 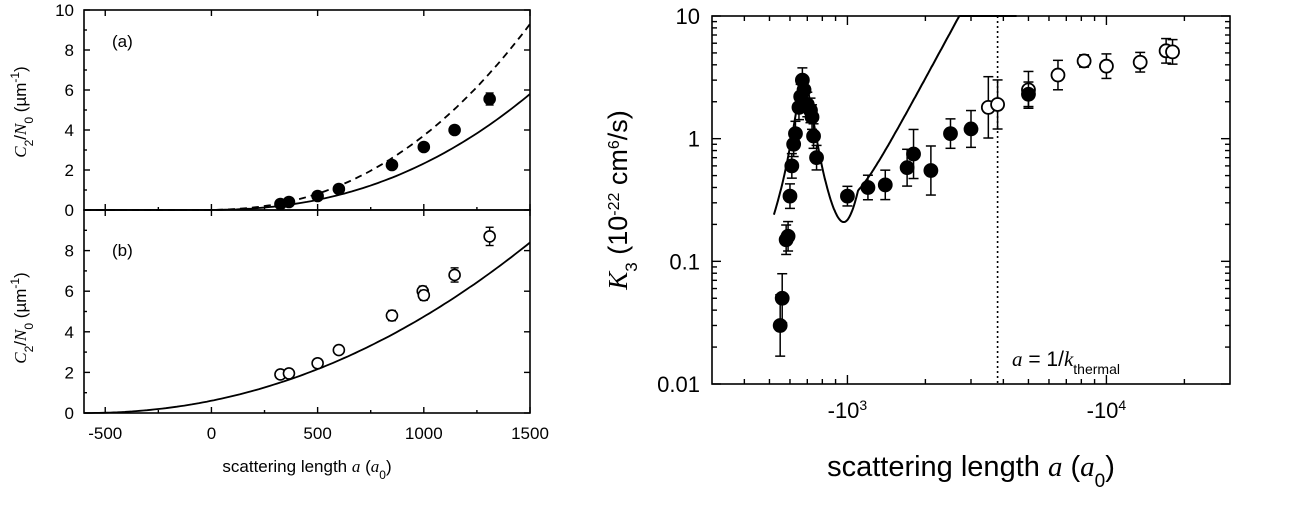 What do you see at coordinates (848, 410) in the screenshot?
I see `x-tick-label: -103` at bounding box center [848, 410].